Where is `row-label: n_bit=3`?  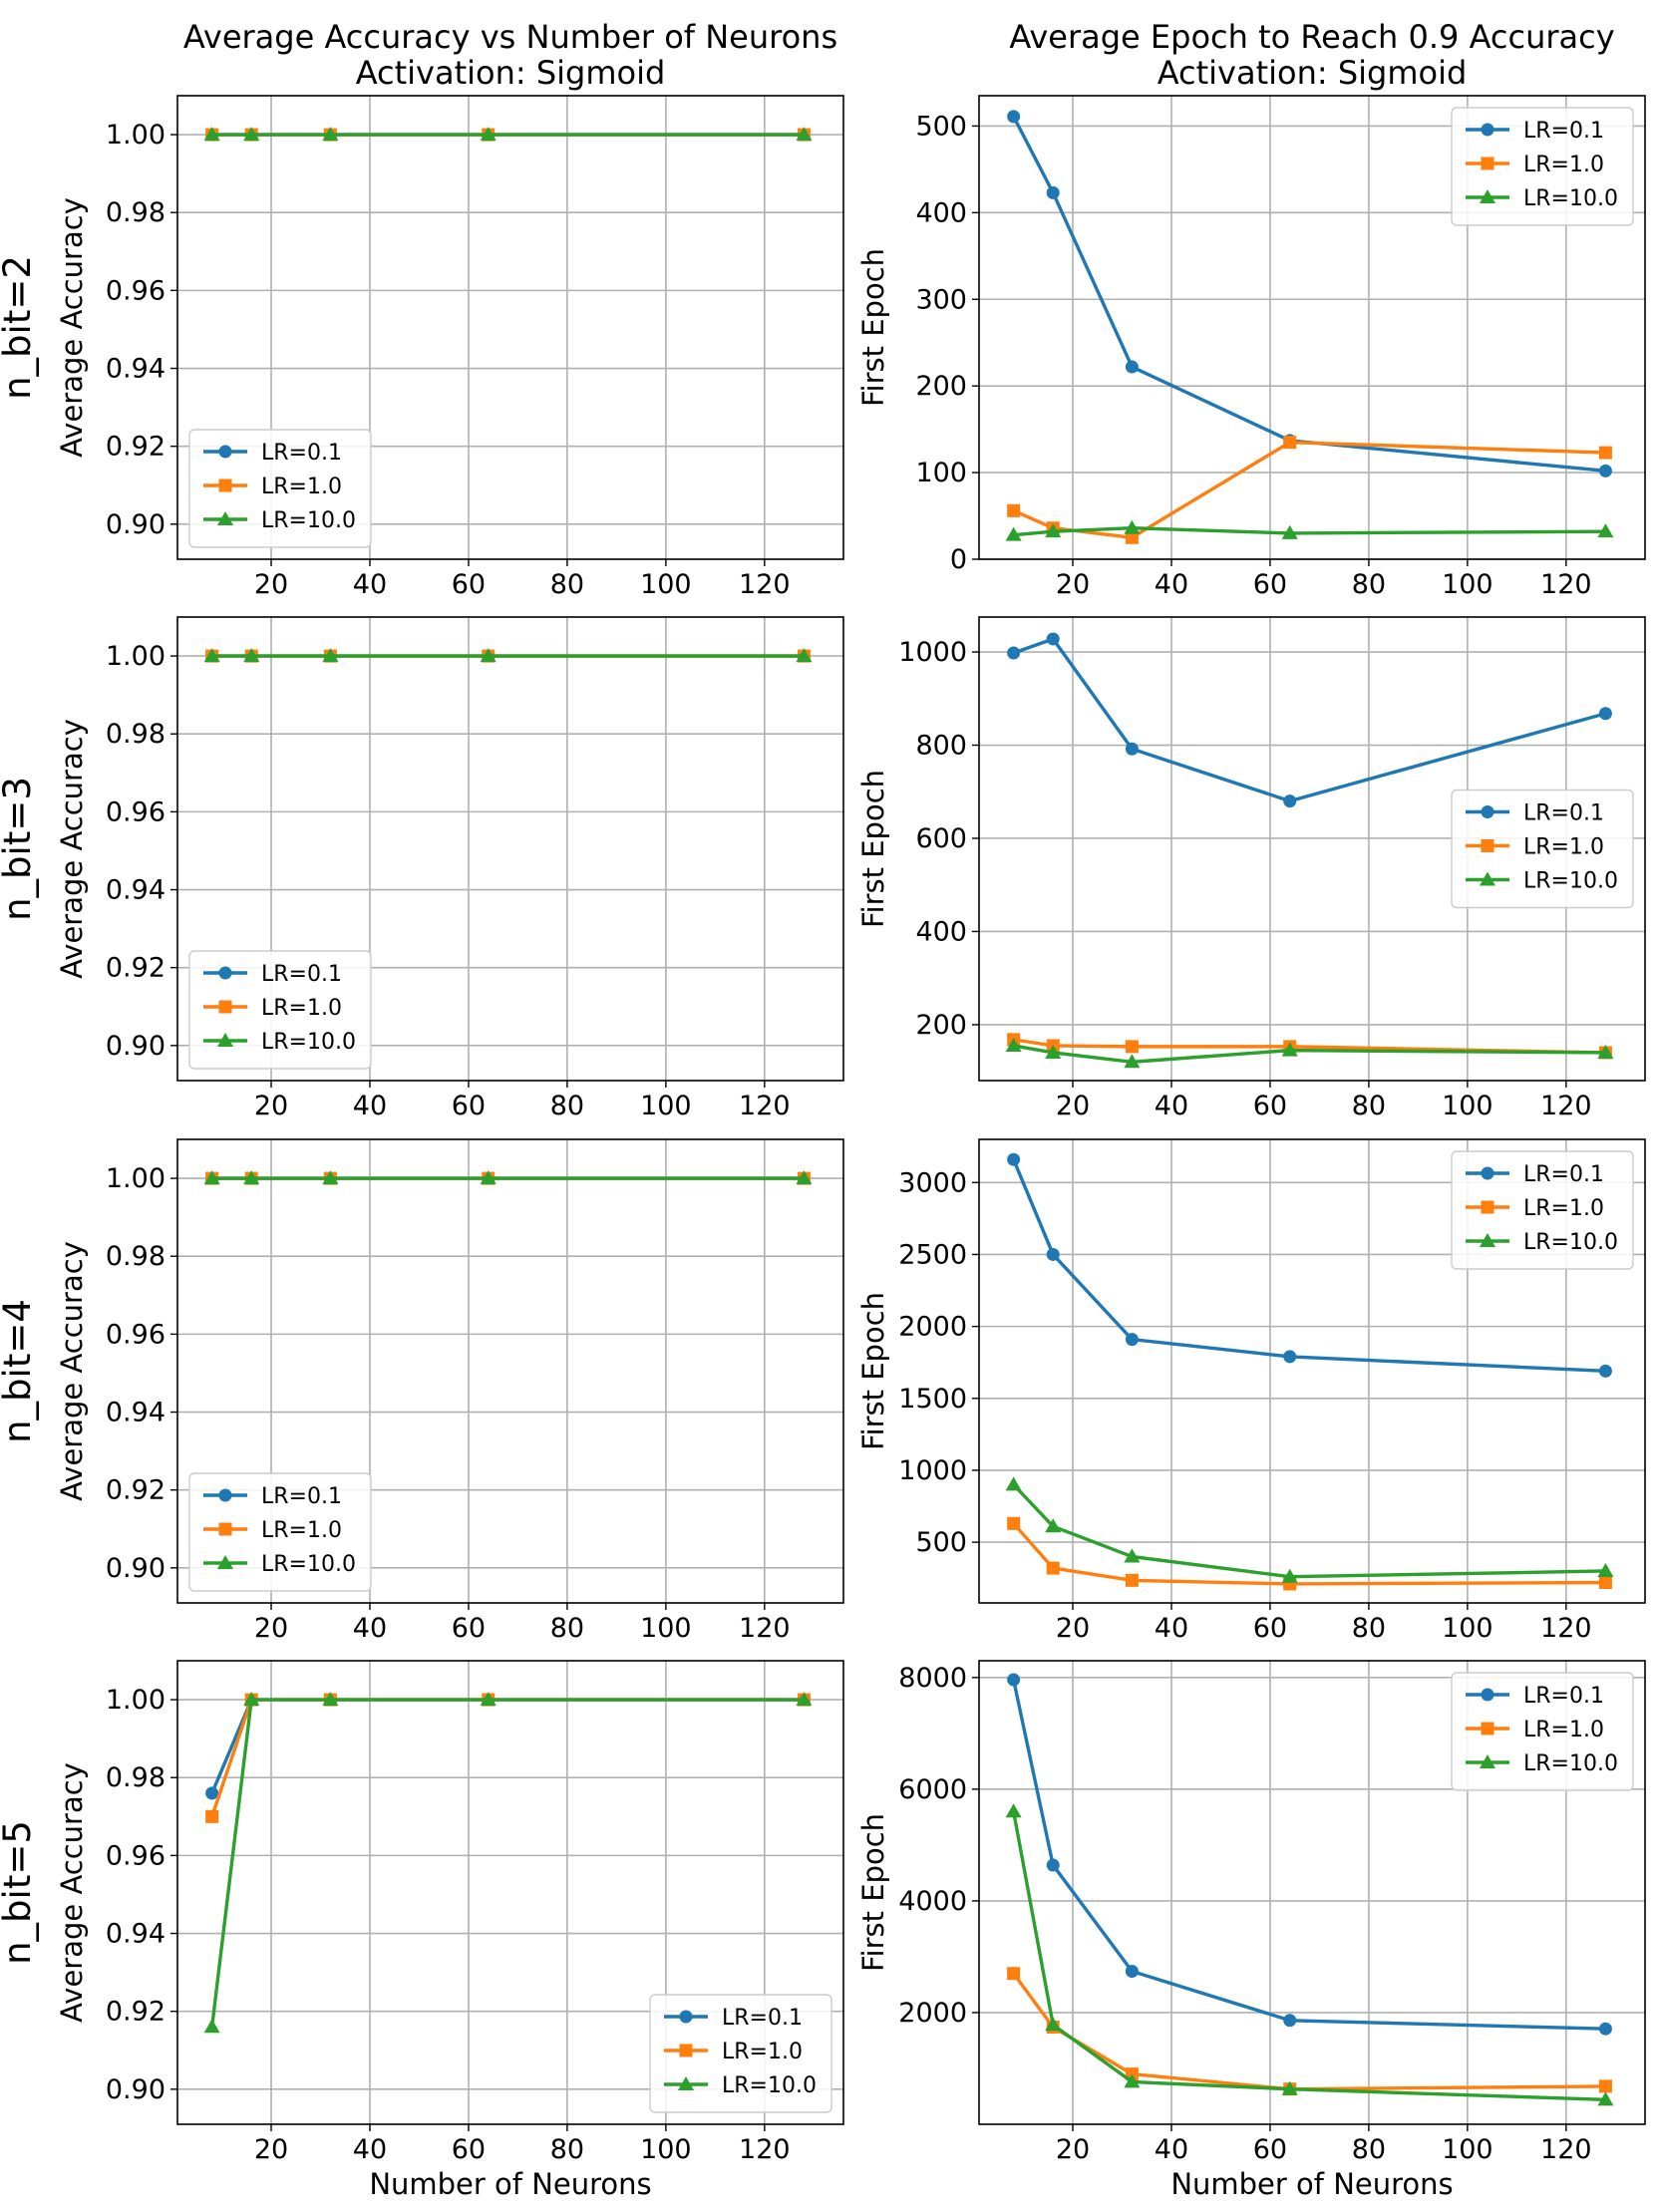
row-label: n_bit=3 is located at coordinates (19, 849).